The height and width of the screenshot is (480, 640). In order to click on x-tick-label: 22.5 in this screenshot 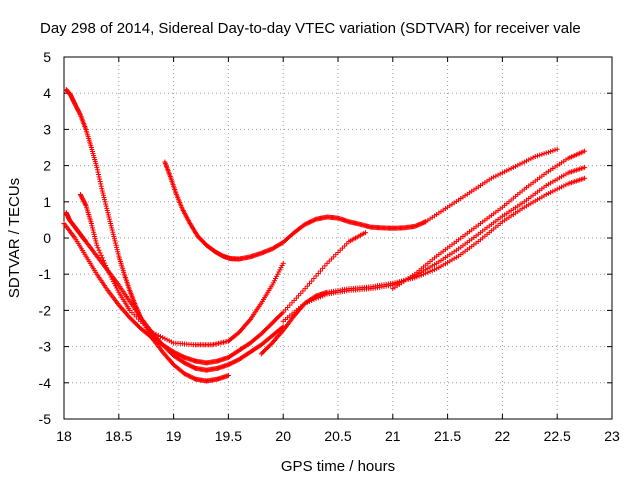, I will do `click(557, 436)`.